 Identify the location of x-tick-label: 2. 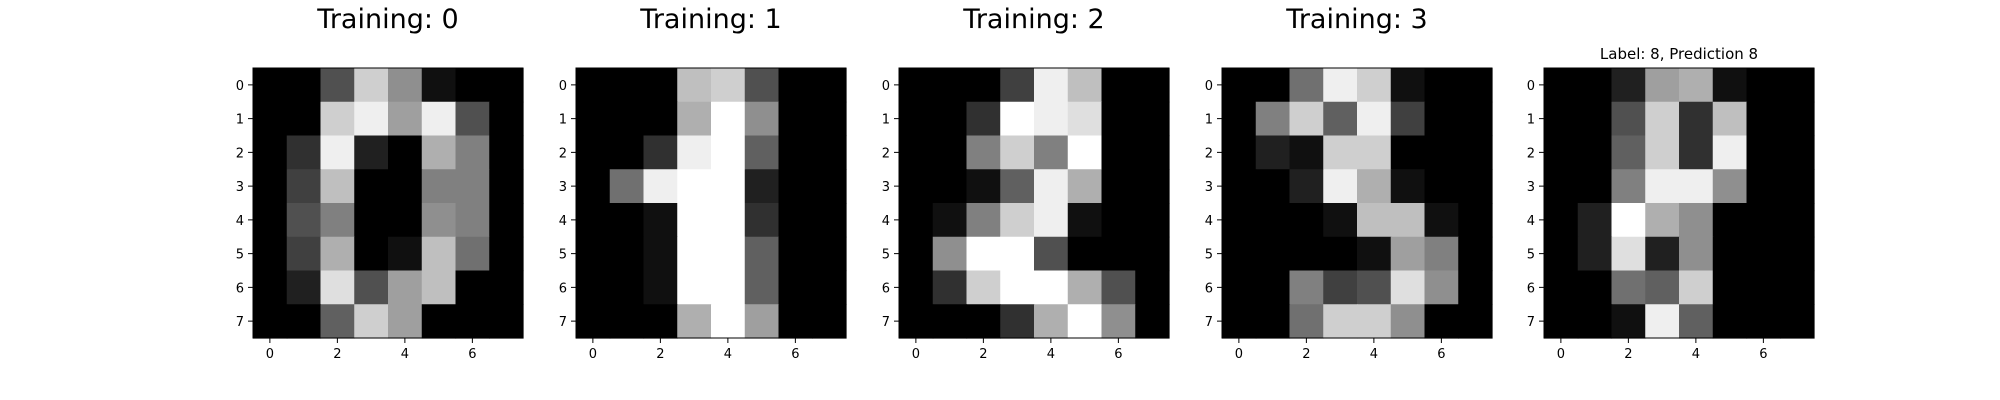
(1628, 354).